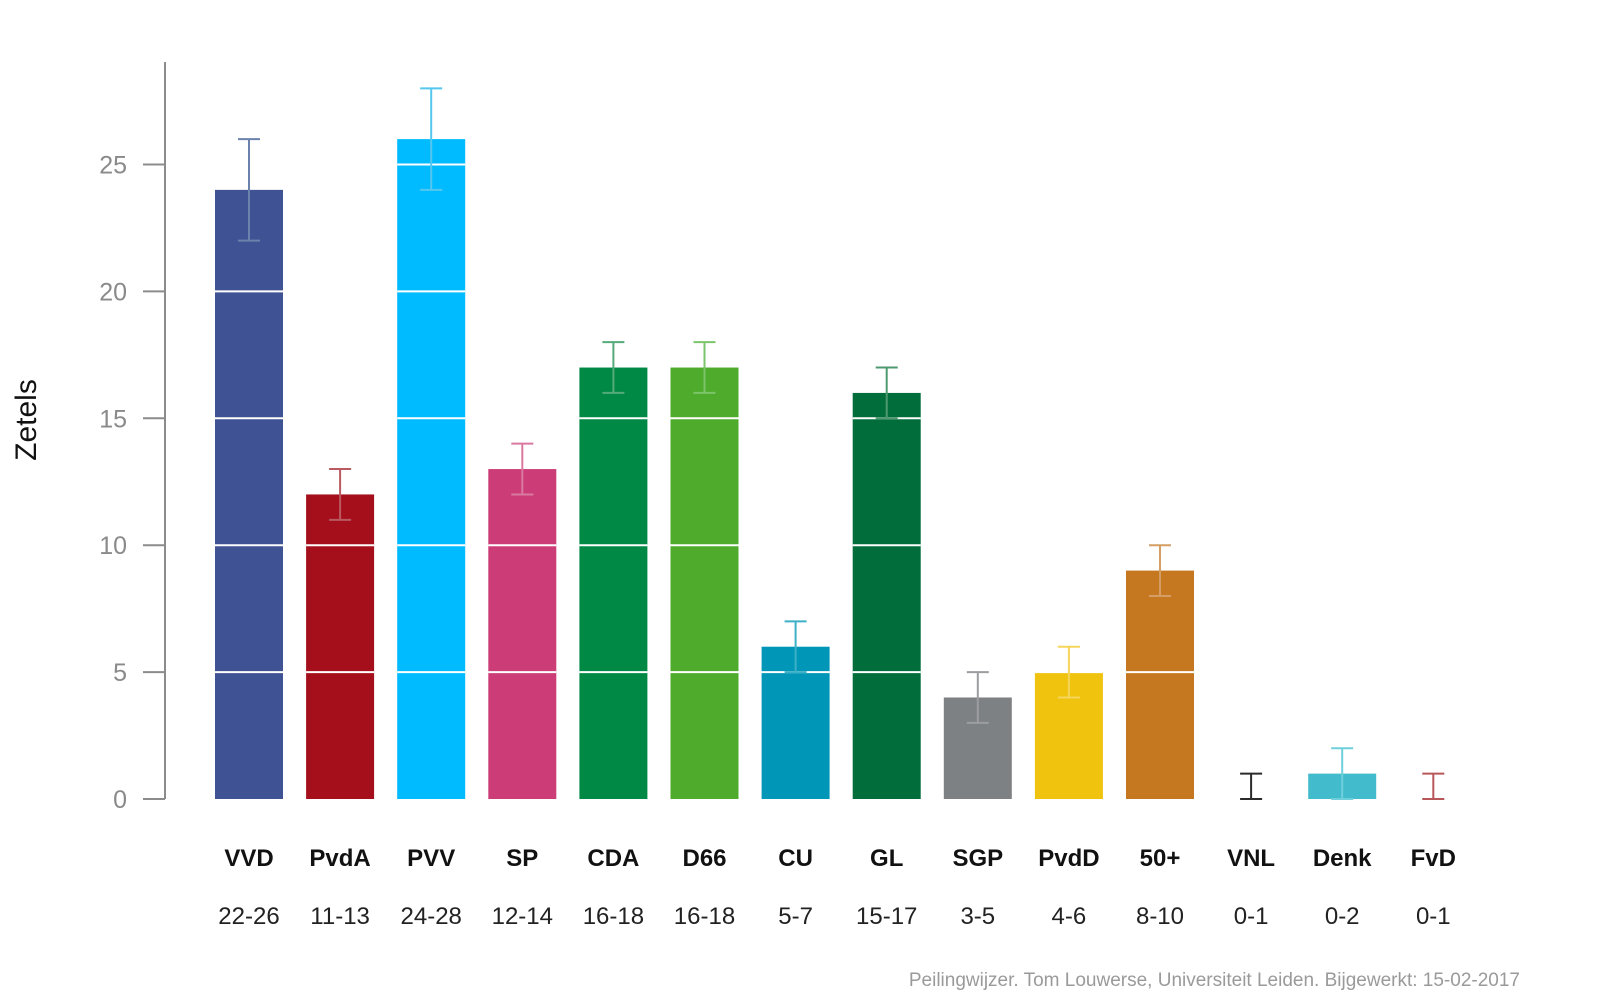 The width and height of the screenshot is (1600, 1000). I want to click on y-tick-label-0: 0, so click(120, 800).